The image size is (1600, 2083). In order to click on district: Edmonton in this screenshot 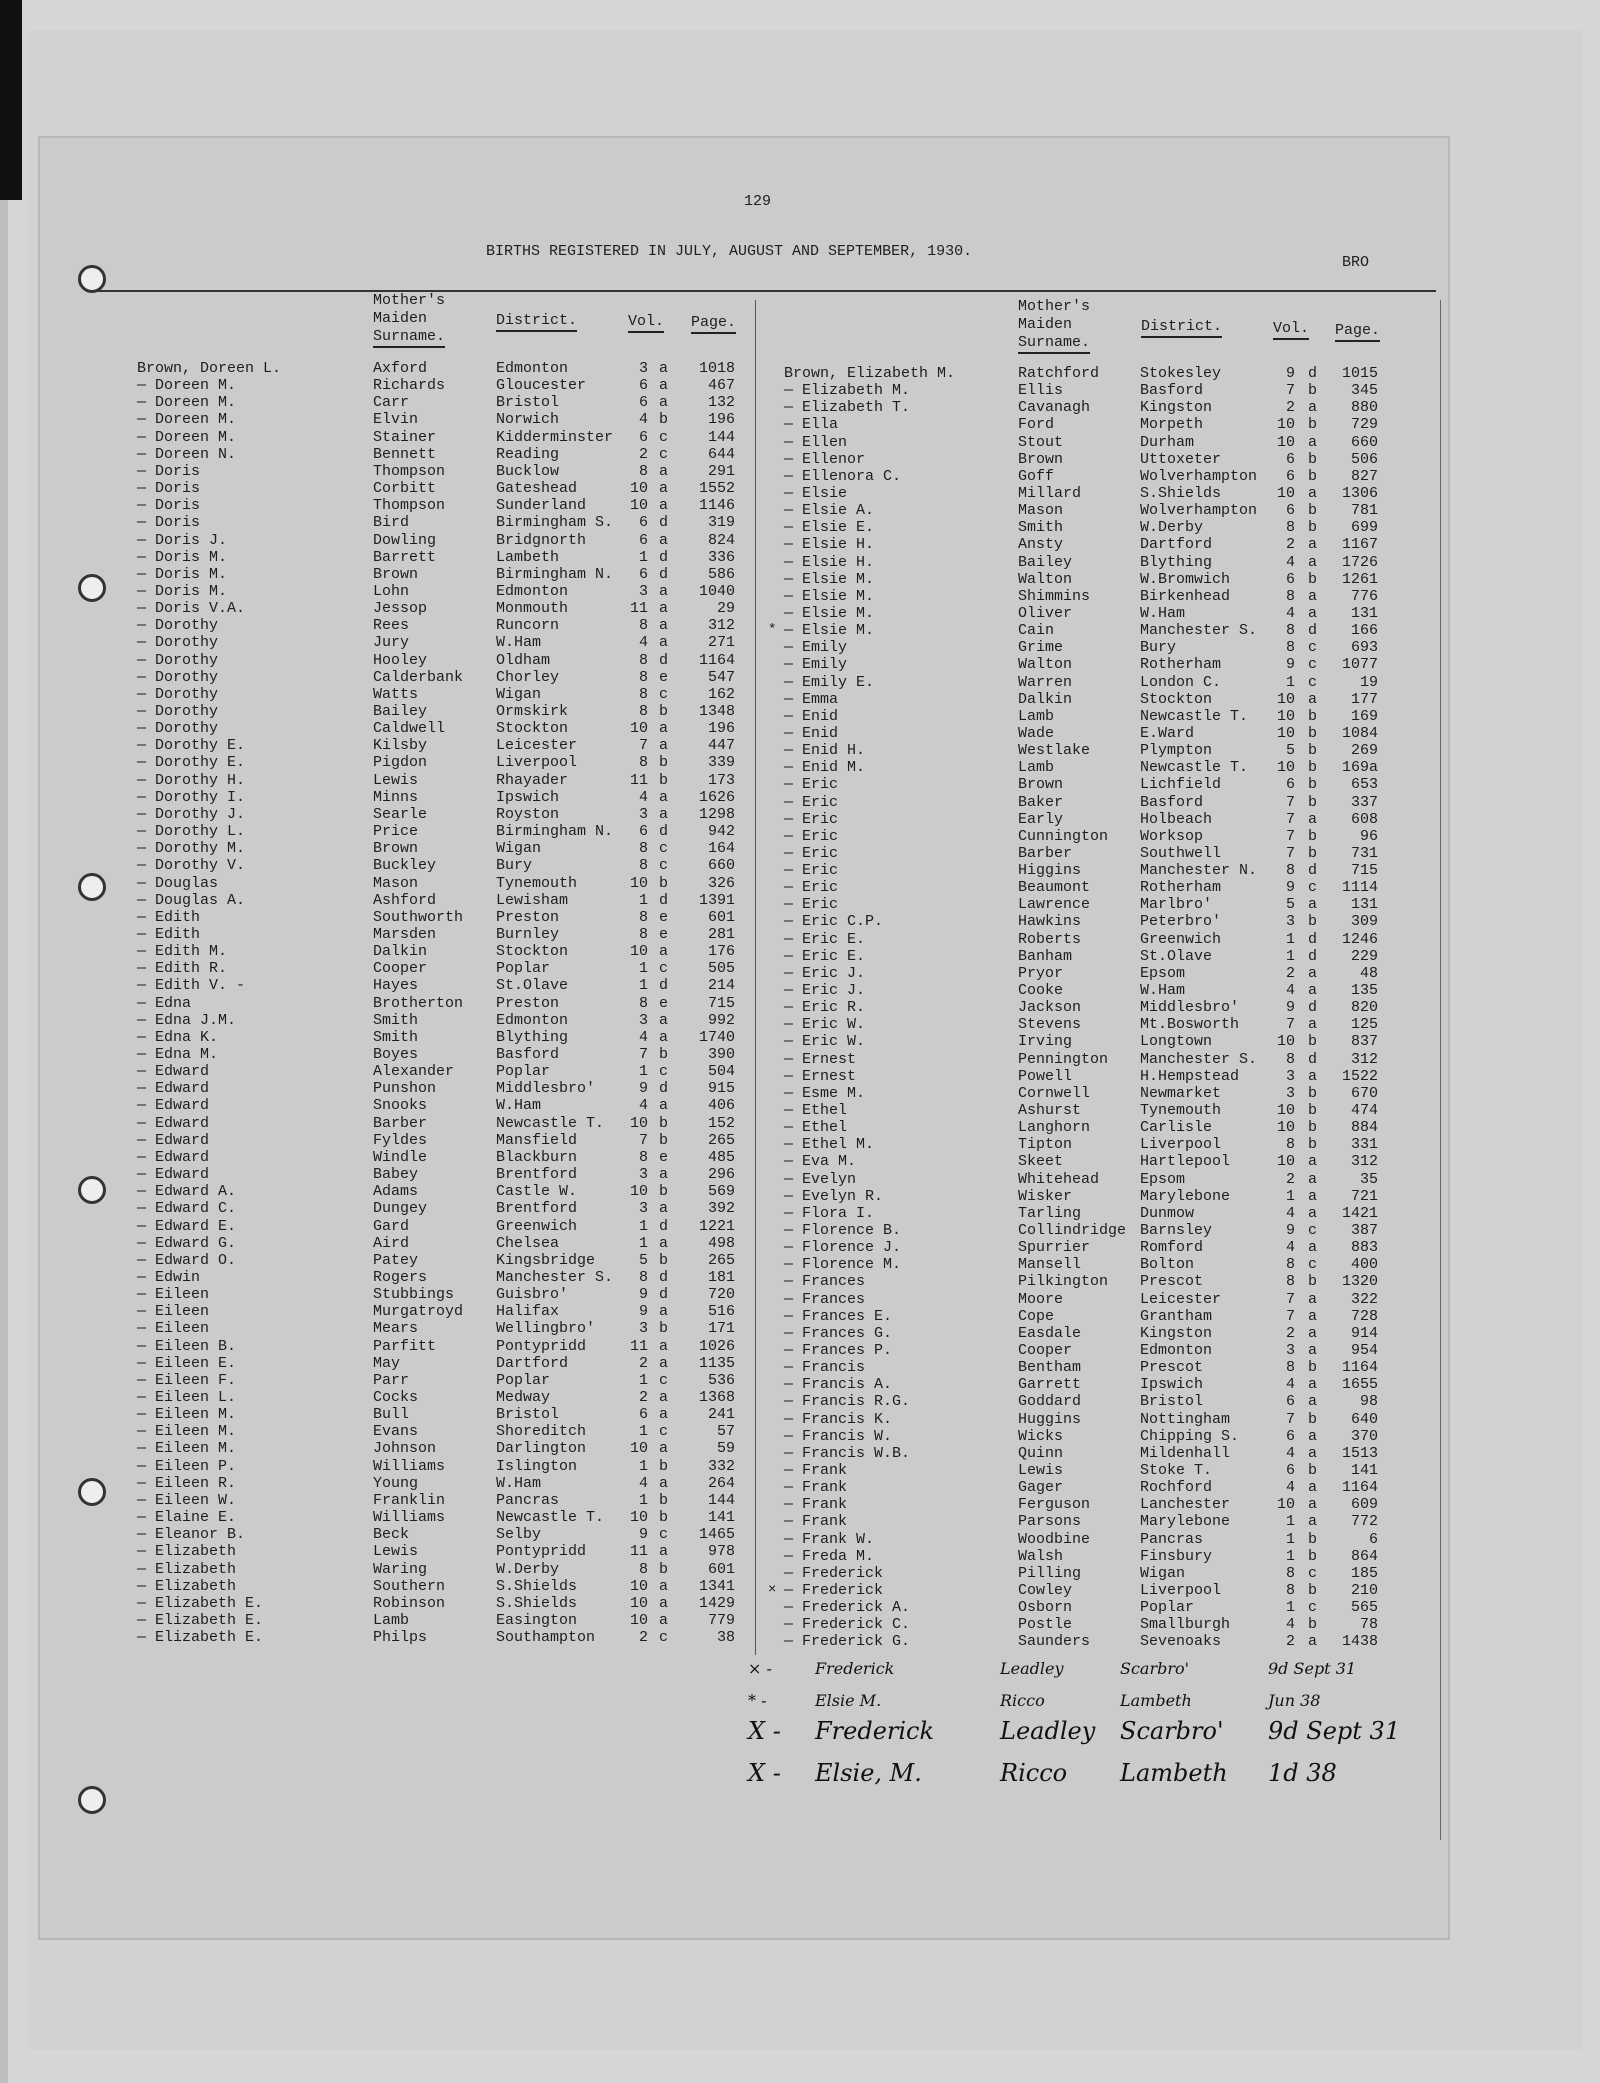, I will do `click(532, 591)`.